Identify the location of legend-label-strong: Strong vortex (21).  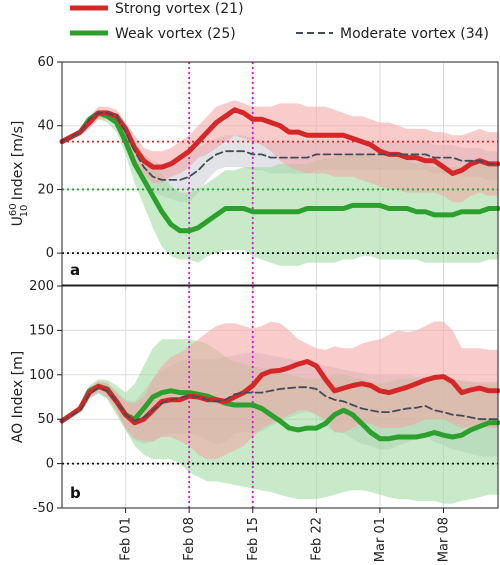
(179, 9).